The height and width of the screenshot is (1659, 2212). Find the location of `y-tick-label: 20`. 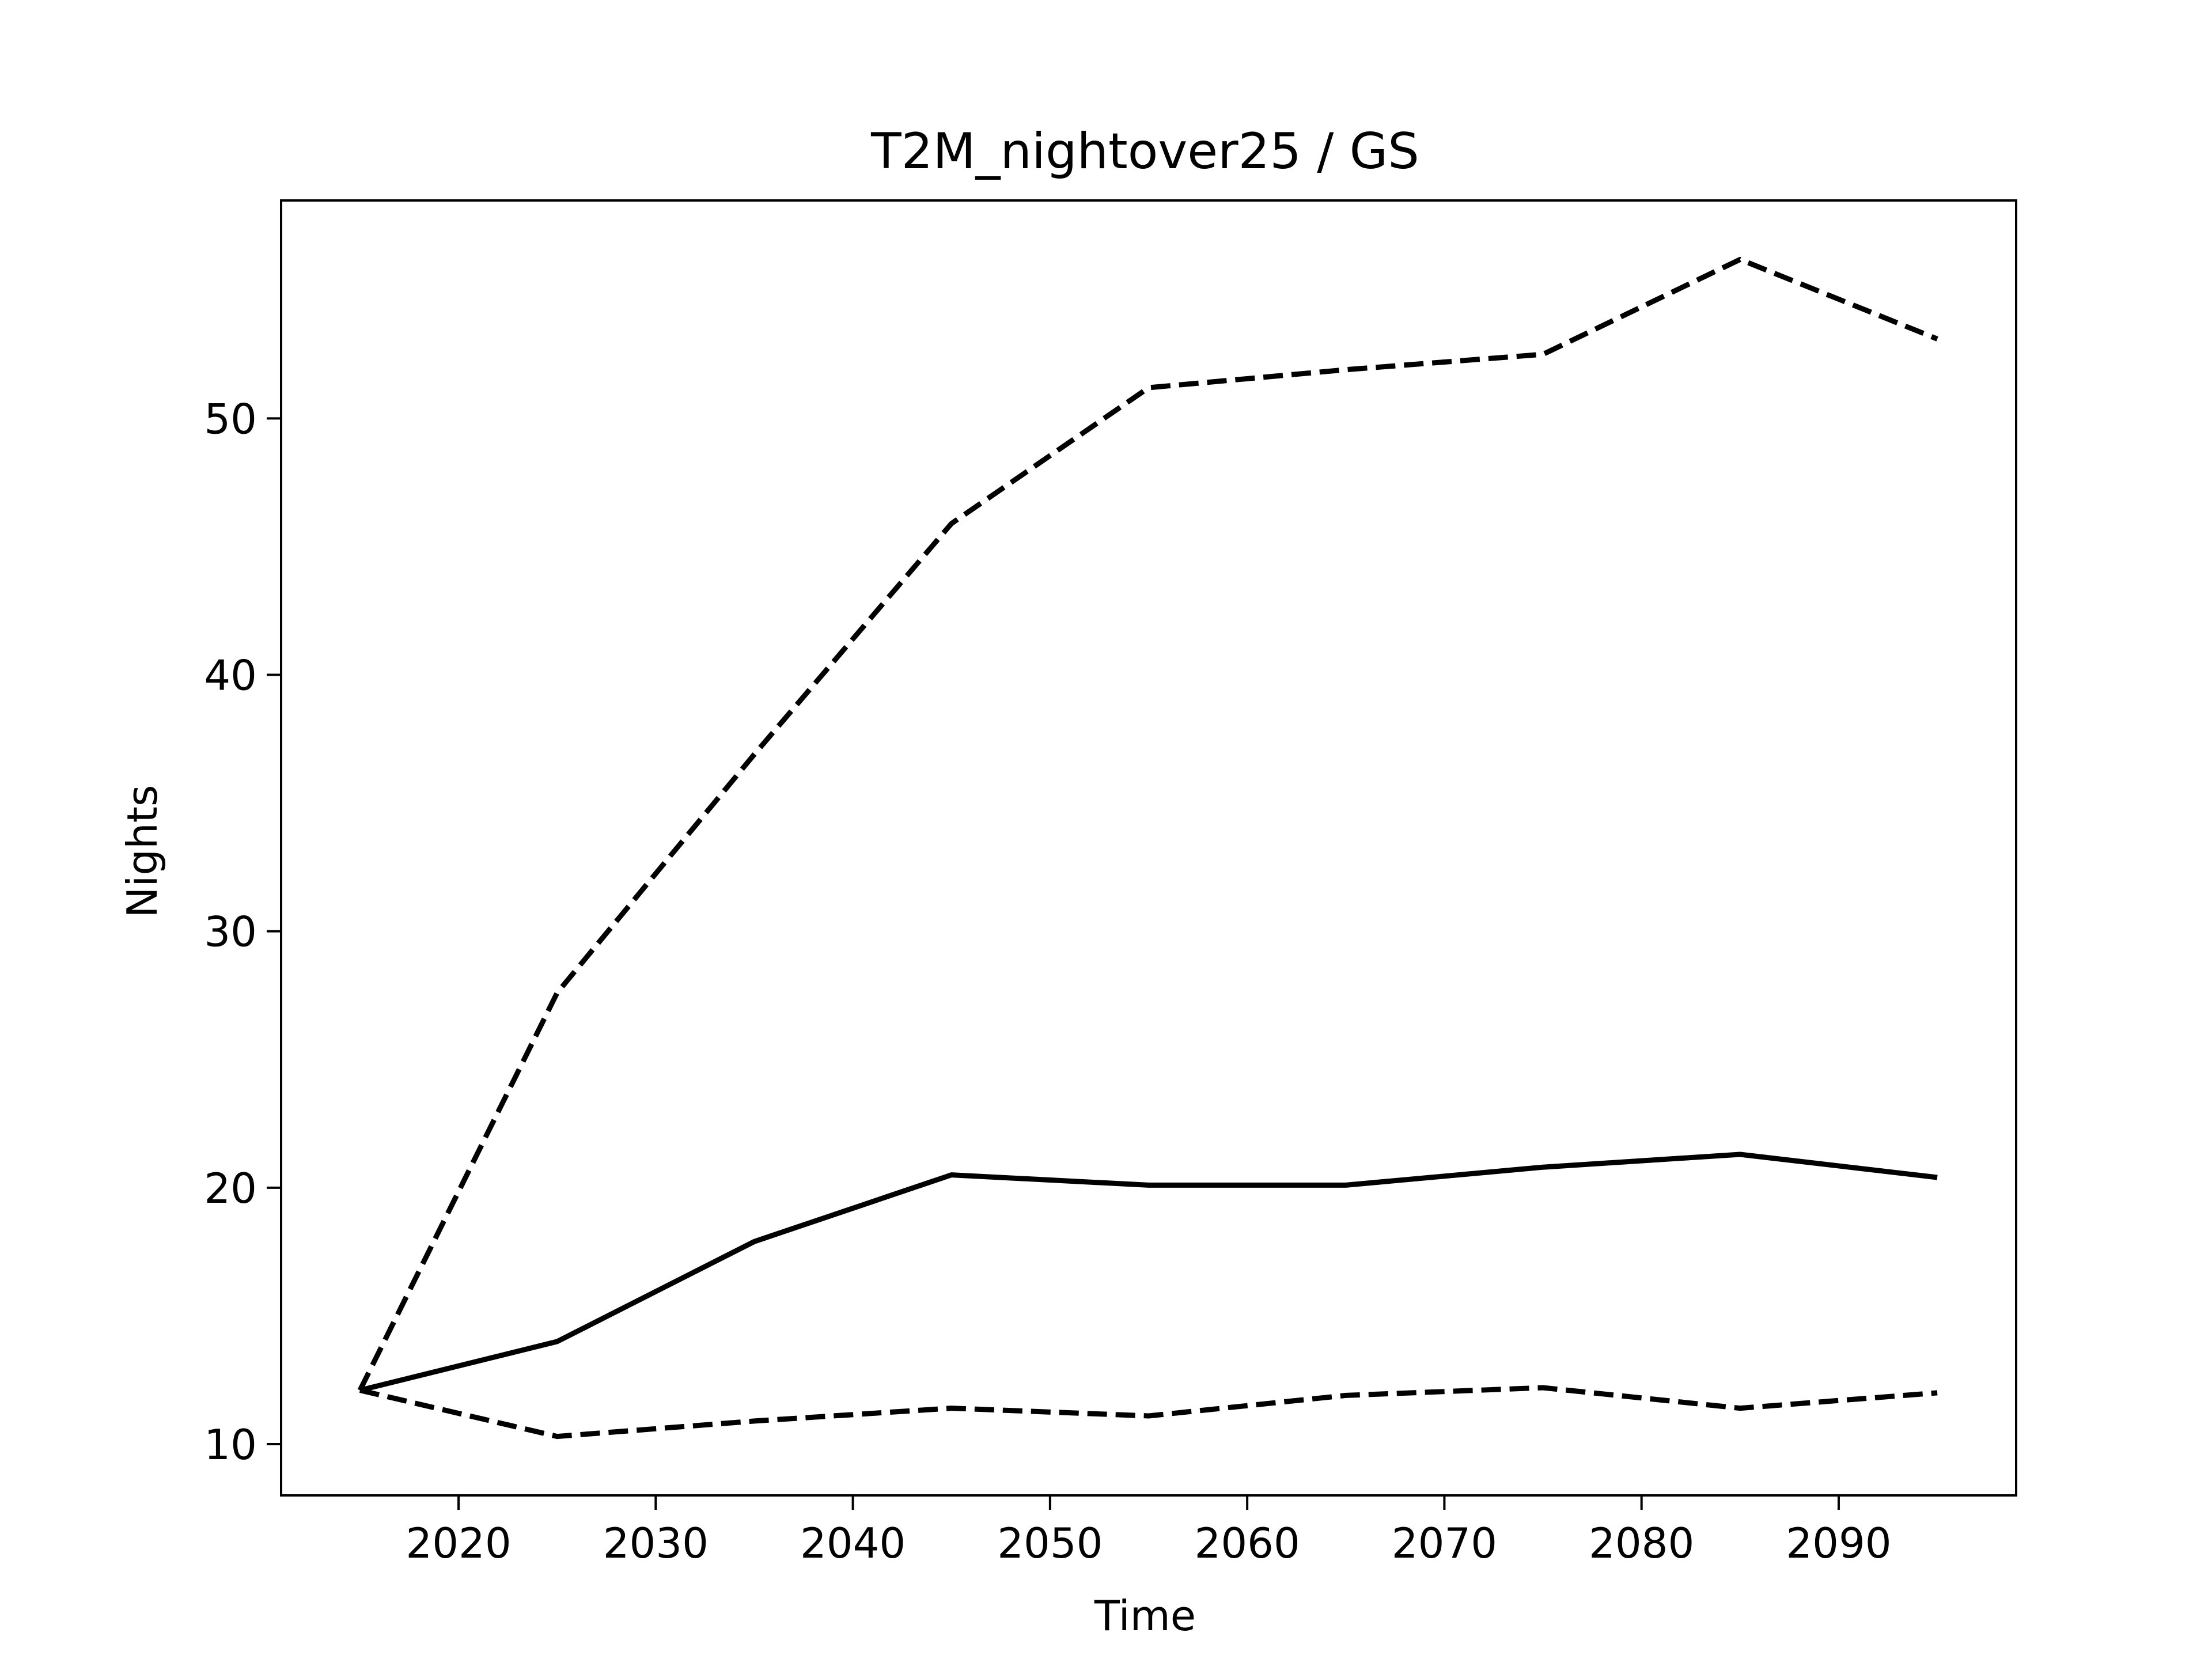

y-tick-label: 20 is located at coordinates (230, 1188).